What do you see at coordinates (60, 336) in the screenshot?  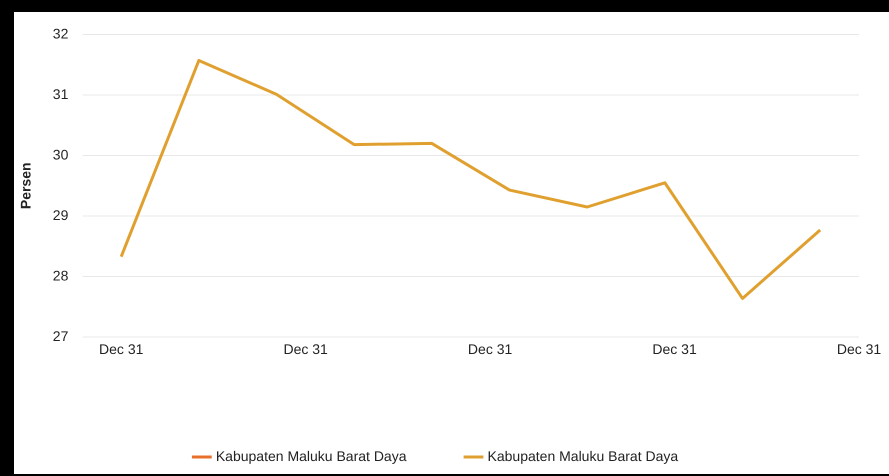 I see `y-tick-label: 27` at bounding box center [60, 336].